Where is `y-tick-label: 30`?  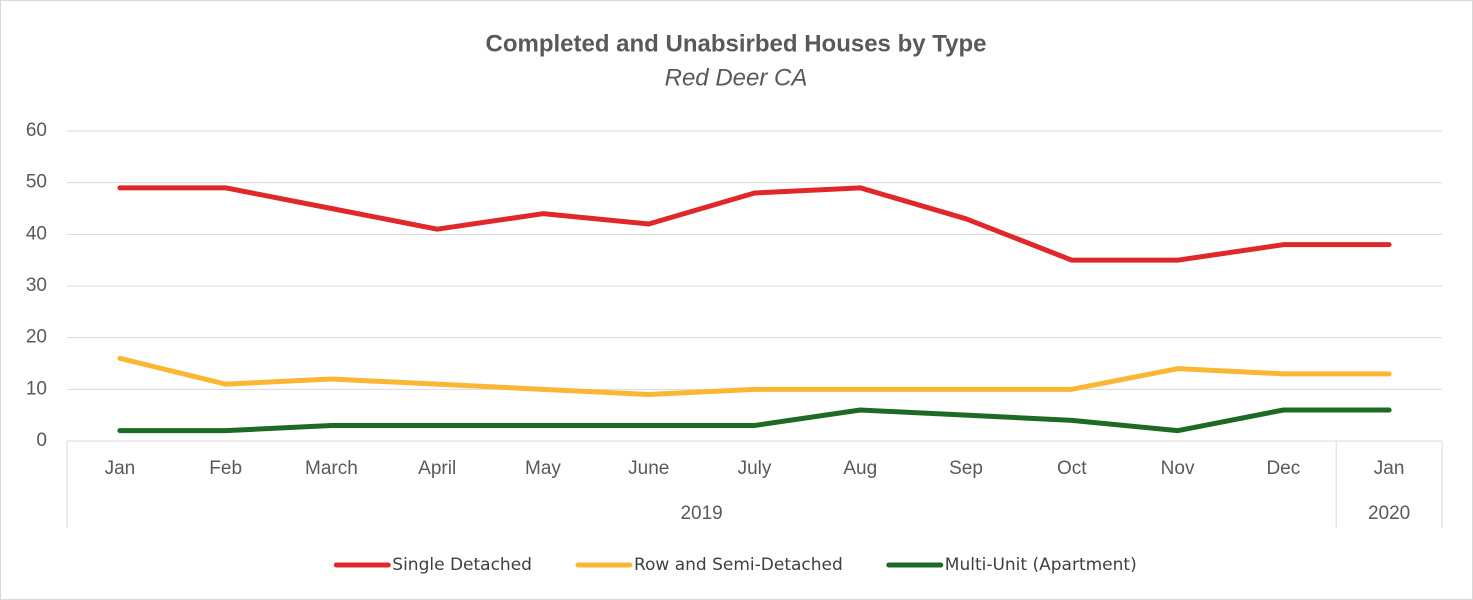 y-tick-label: 30 is located at coordinates (36, 285).